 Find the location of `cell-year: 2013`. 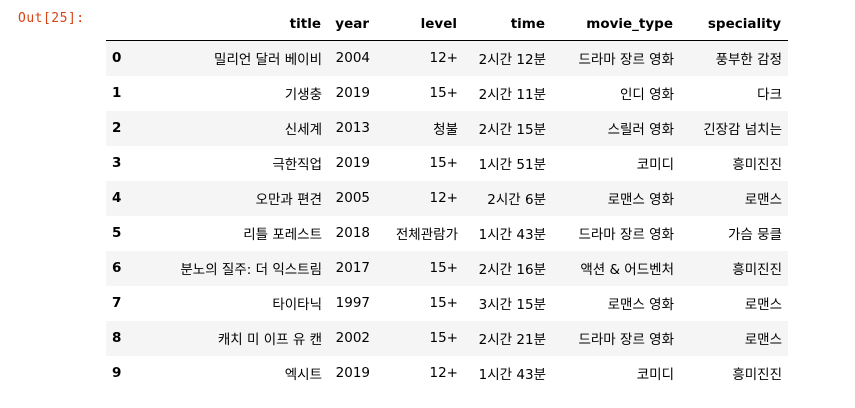

cell-year: 2013 is located at coordinates (352, 128).